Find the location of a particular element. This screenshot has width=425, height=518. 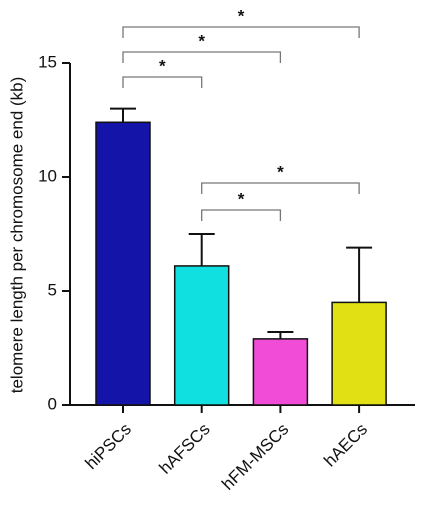

x-tick-label: hiPSCs is located at coordinates (108, 447).